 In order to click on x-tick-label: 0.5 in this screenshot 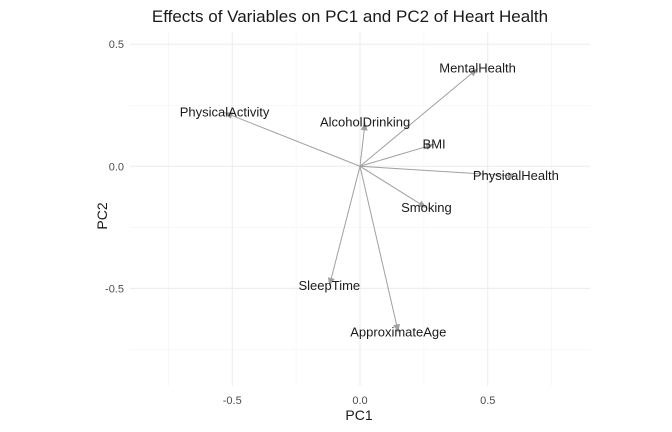, I will do `click(487, 401)`.